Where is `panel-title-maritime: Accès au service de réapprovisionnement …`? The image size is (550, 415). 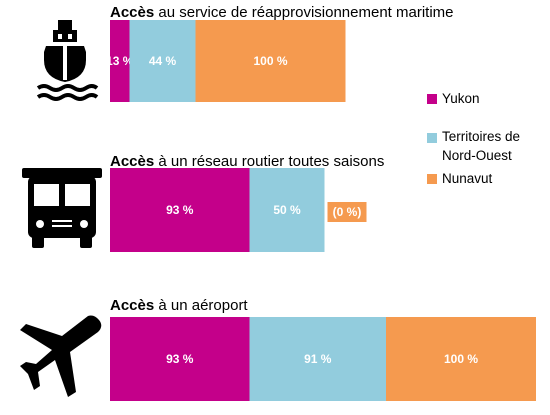
panel-title-maritime: Accès au service de réapprovisionnement … is located at coordinates (282, 12).